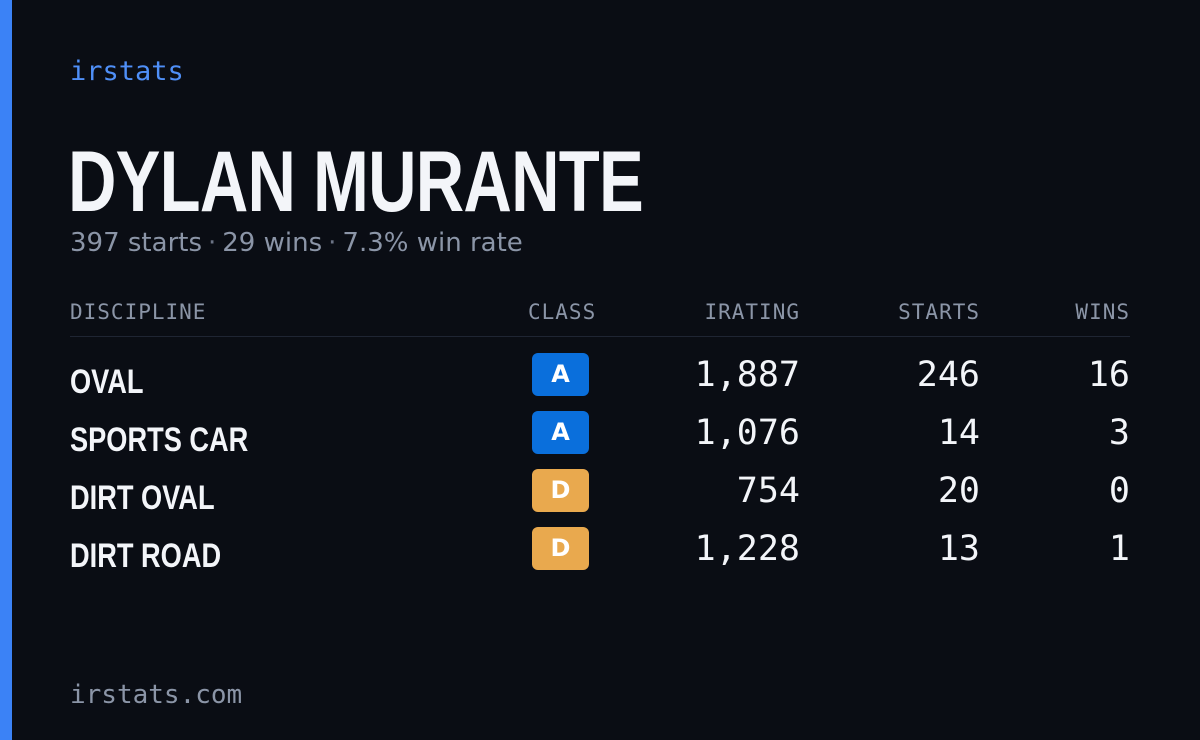 The image size is (1200, 740). What do you see at coordinates (1108, 375) in the screenshot?
I see `wins-value: 16` at bounding box center [1108, 375].